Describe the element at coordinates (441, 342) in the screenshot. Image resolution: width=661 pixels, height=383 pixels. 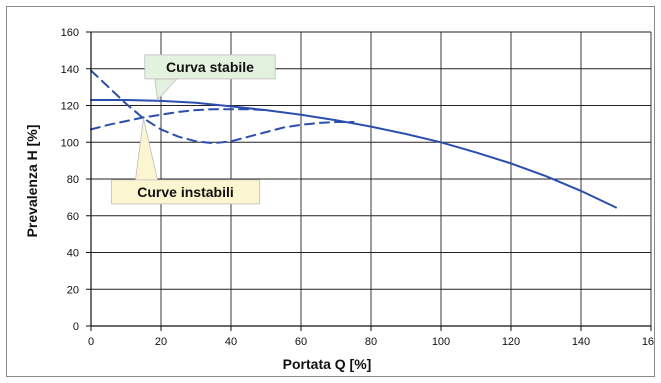
I see `x-tick-label-100: 100` at that location.